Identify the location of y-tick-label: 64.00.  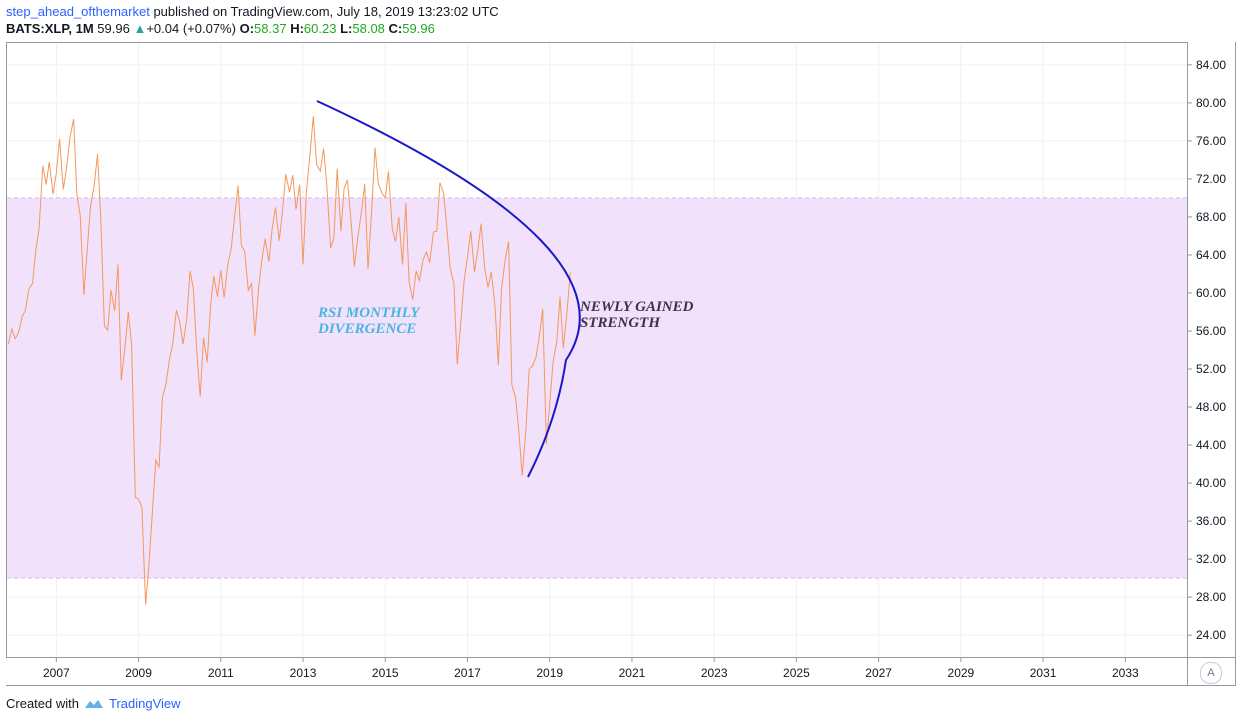
(1211, 255).